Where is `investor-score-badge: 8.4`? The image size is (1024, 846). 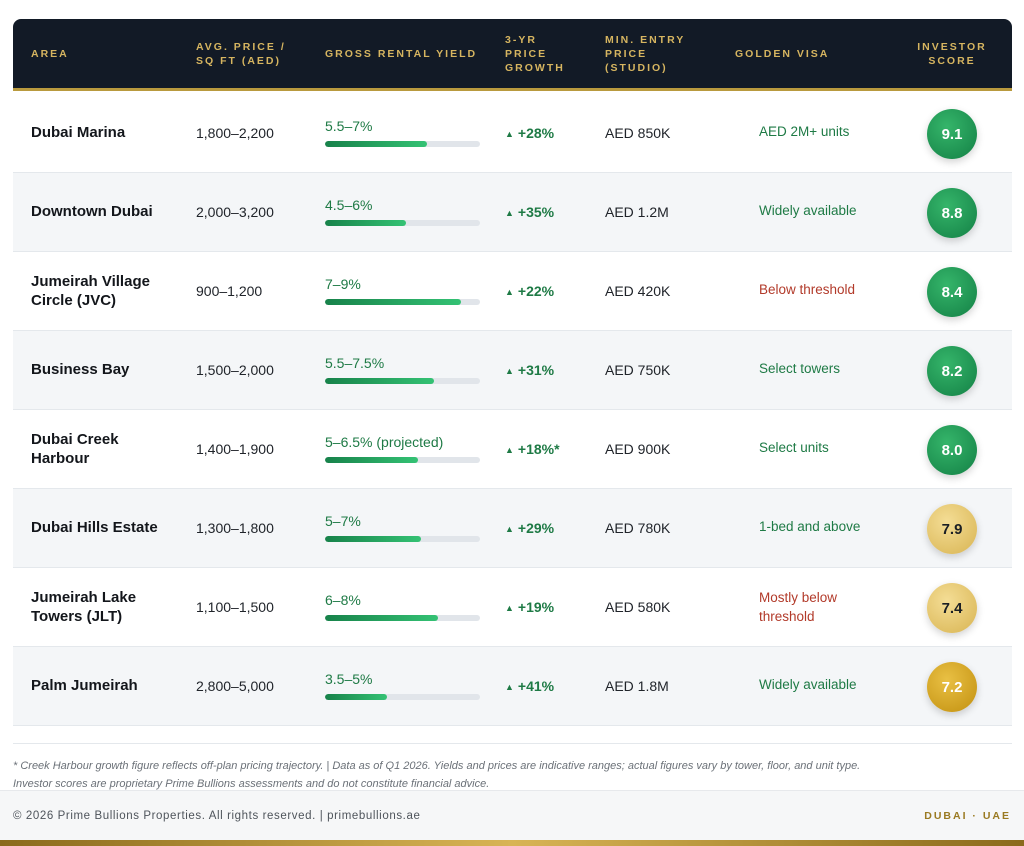 investor-score-badge: 8.4 is located at coordinates (952, 292).